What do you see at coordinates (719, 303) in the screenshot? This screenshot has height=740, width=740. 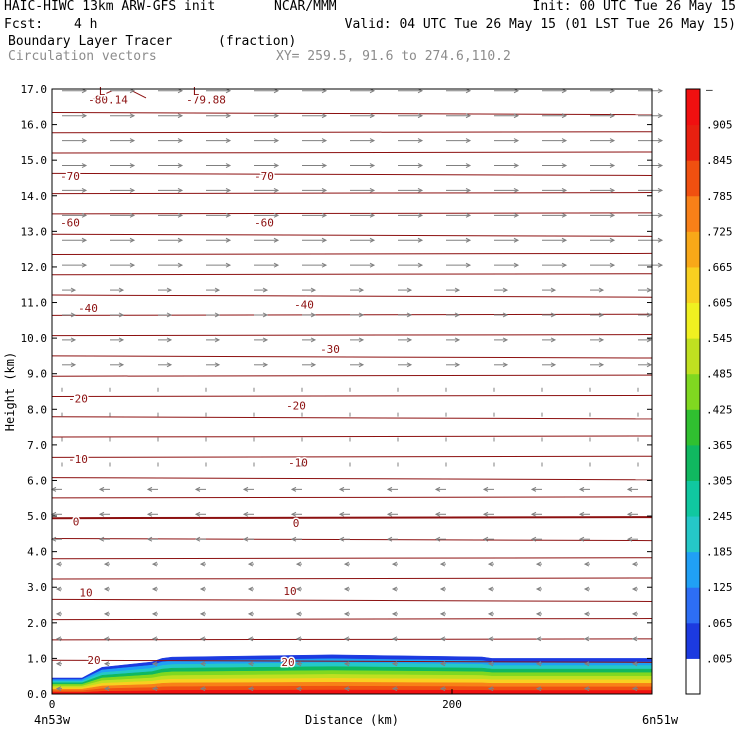 I see `colorbar-label: .605` at bounding box center [719, 303].